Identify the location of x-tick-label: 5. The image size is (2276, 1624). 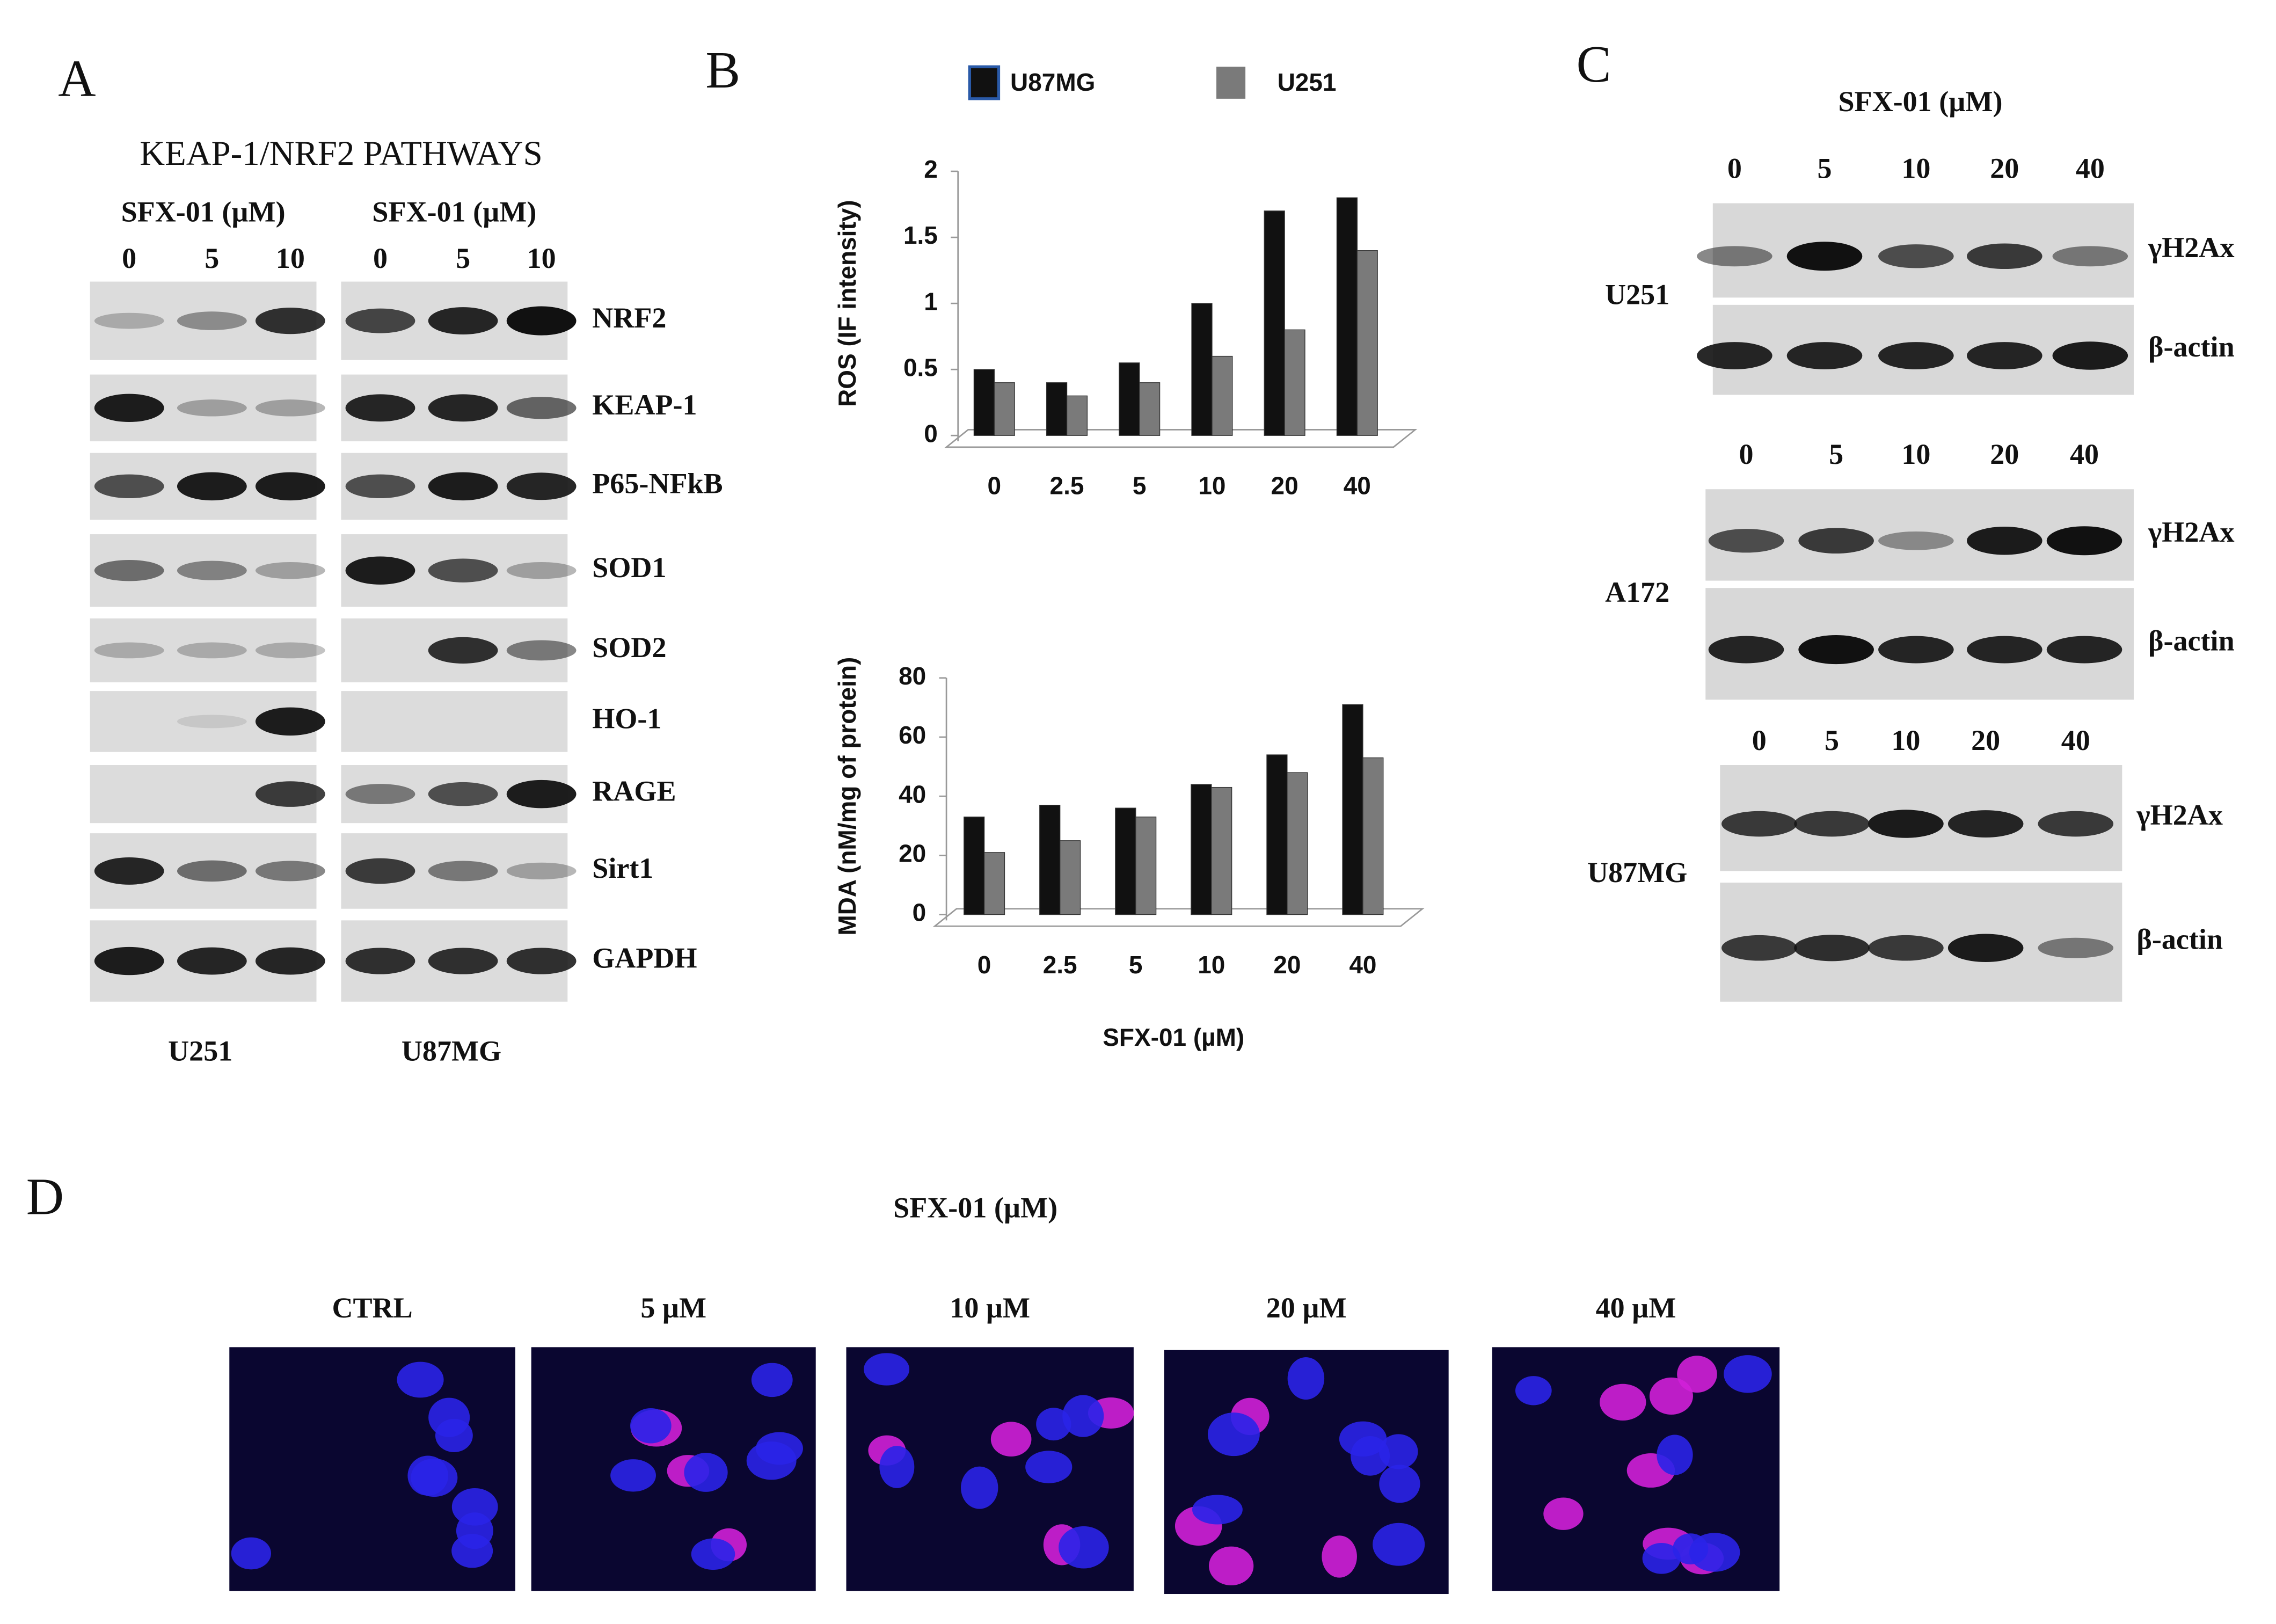
(1136, 965).